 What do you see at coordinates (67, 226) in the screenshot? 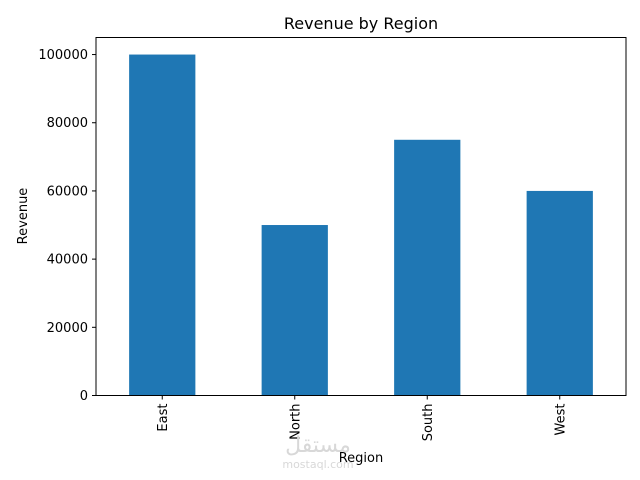
I see `y-axis-ticks: 0 20000 40000 60000 80000 100000` at bounding box center [67, 226].